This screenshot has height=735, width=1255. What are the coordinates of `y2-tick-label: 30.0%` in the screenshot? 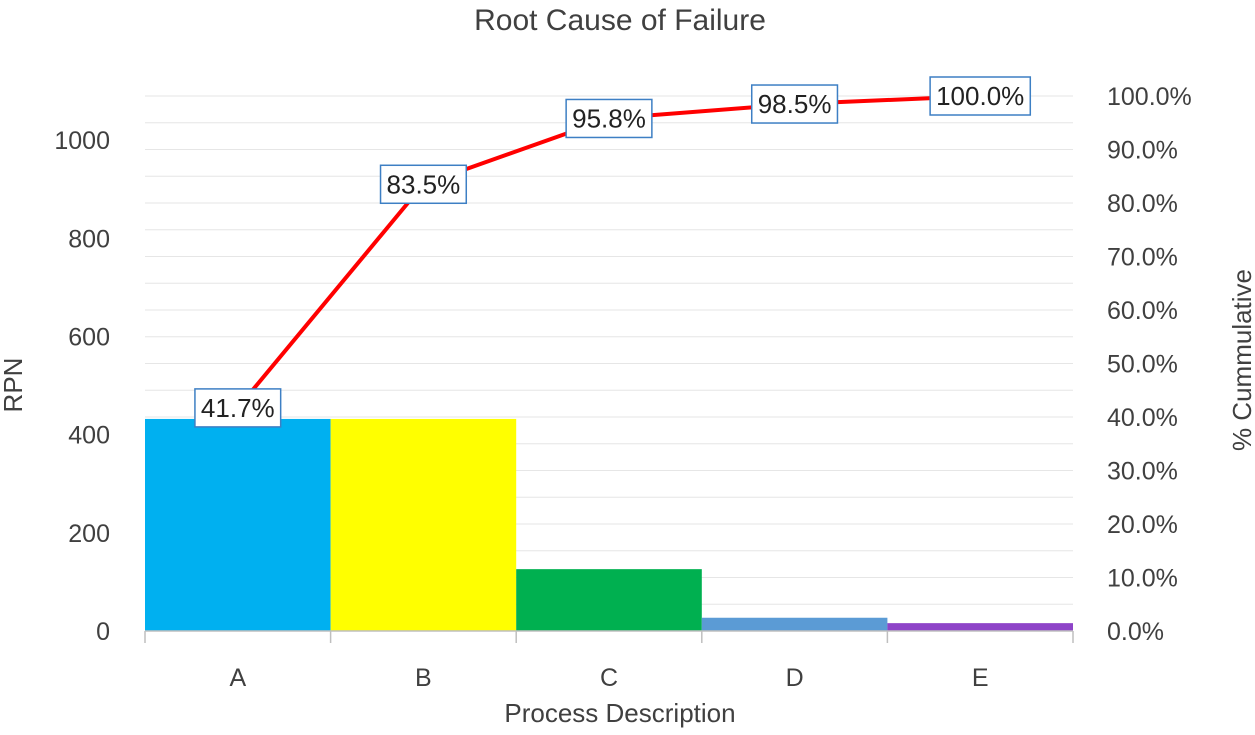 It's located at (1142, 472).